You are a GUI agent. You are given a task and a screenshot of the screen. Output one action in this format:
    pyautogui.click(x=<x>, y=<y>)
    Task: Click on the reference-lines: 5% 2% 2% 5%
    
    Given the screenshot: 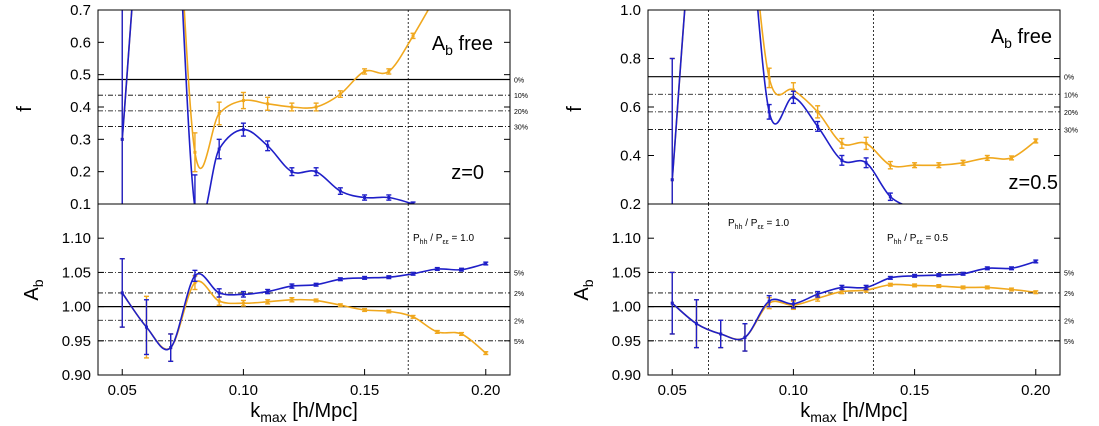 What is the action you would take?
    pyautogui.click(x=311, y=308)
    